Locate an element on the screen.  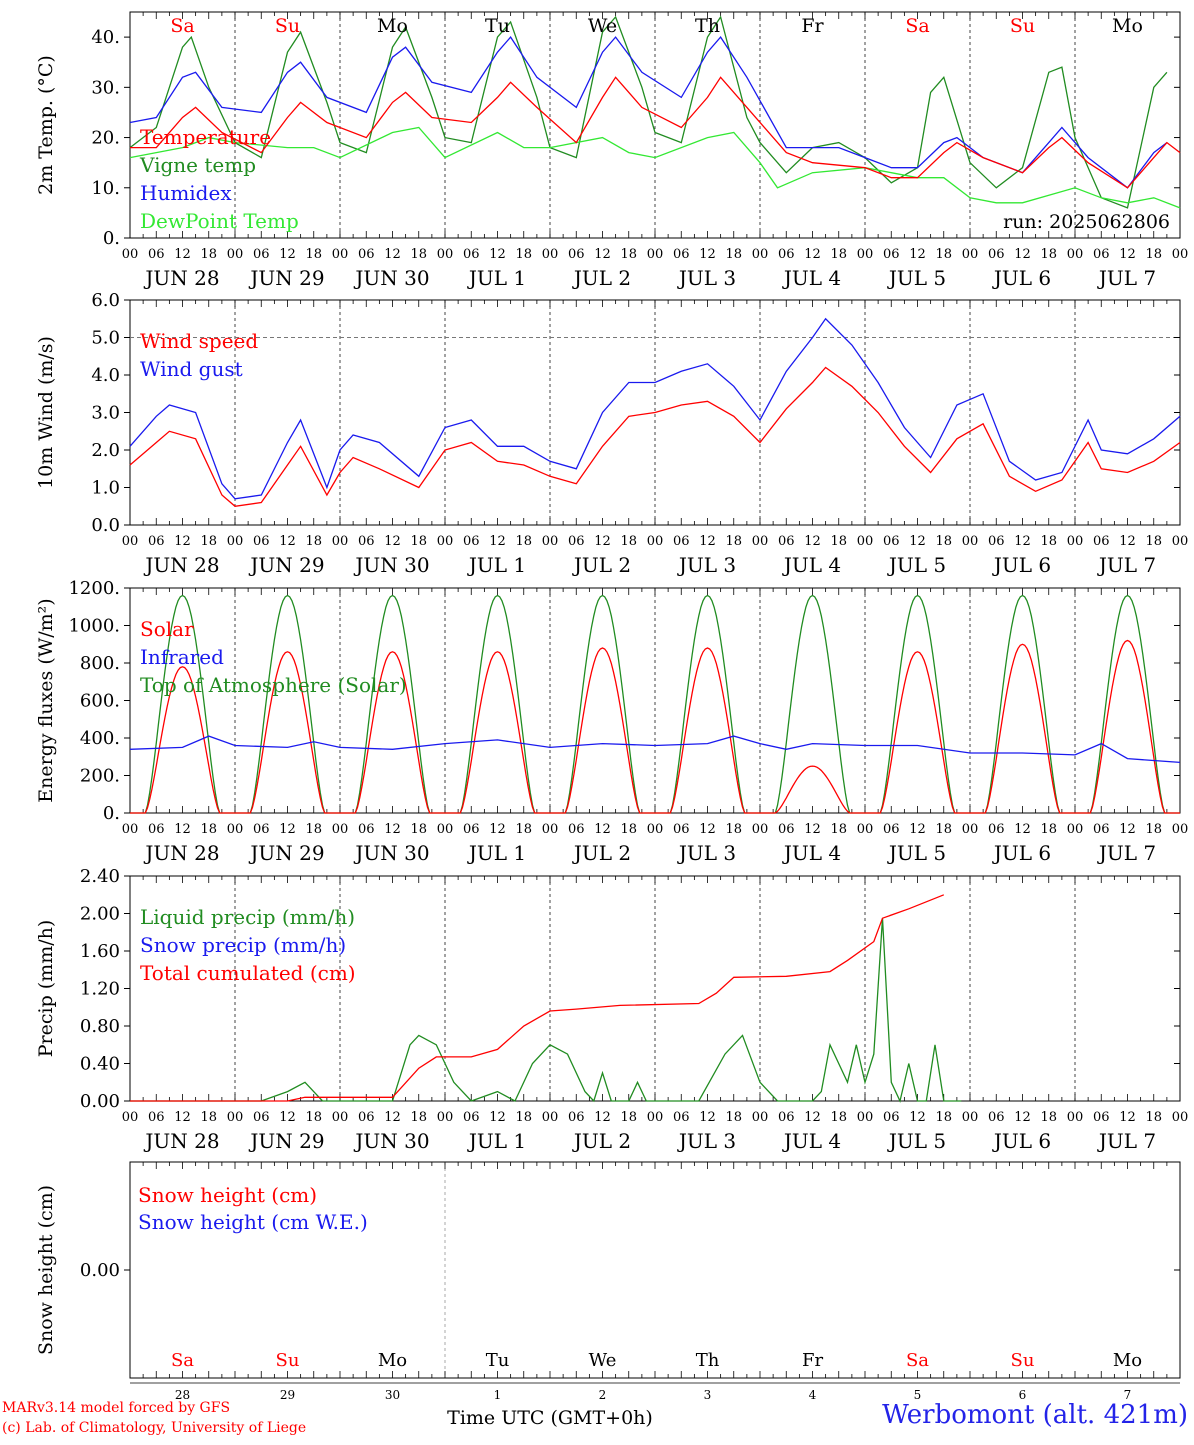
day-number-label: 30 is located at coordinates (392, 1395).